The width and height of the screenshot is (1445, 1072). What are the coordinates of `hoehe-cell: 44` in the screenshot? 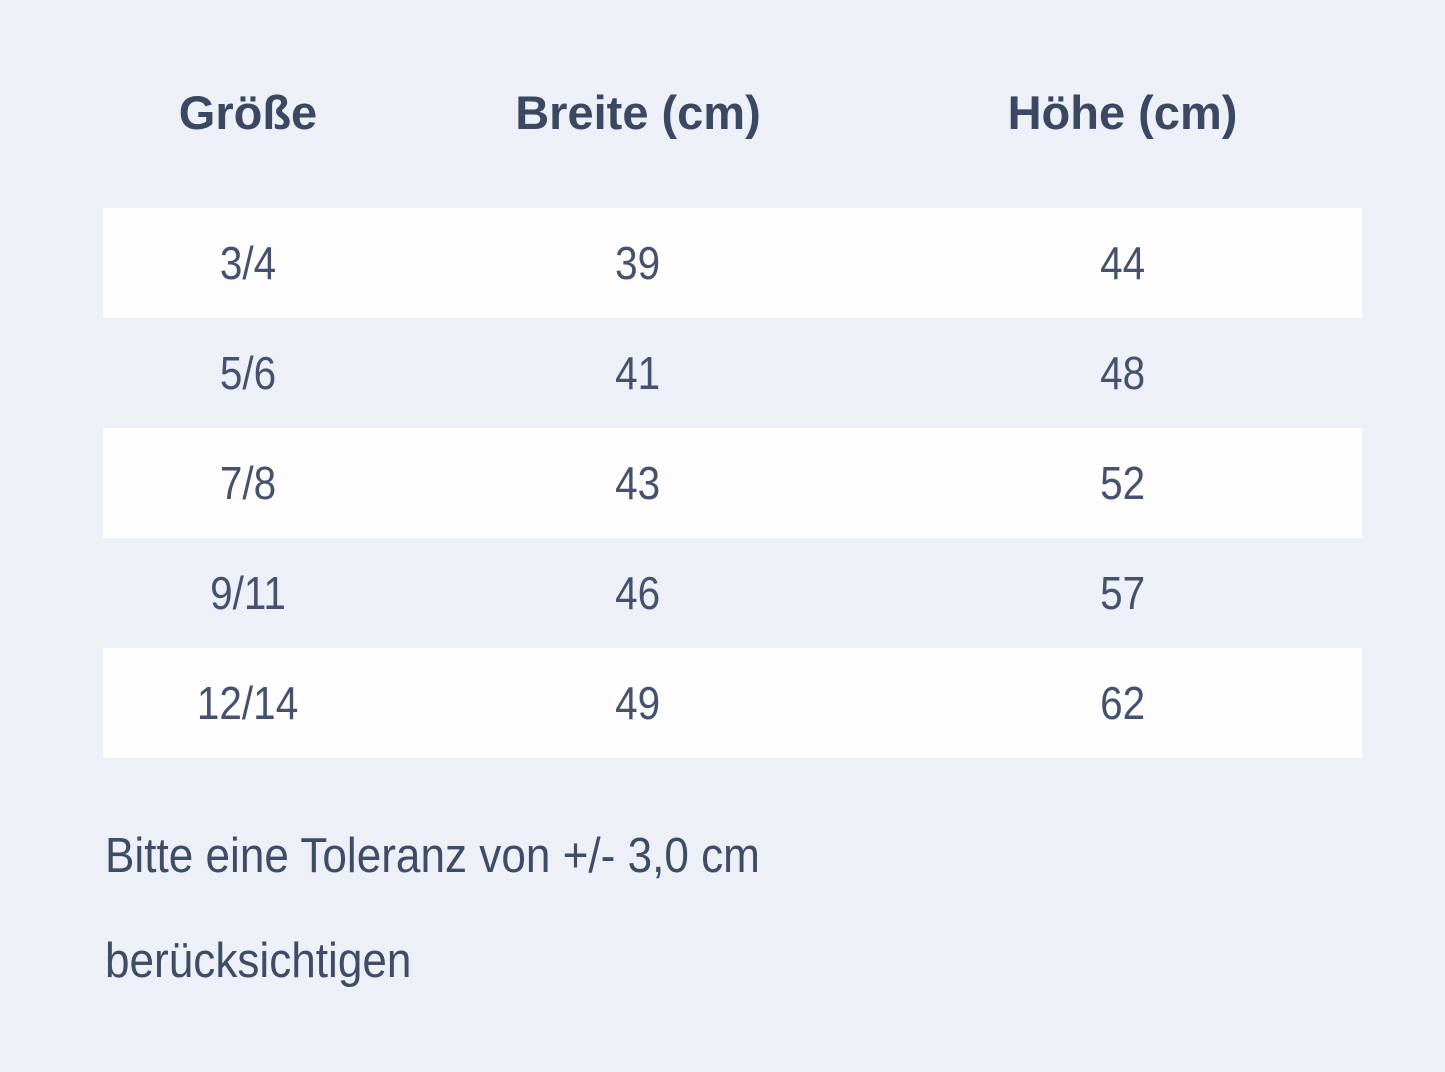 It's located at (1122, 263).